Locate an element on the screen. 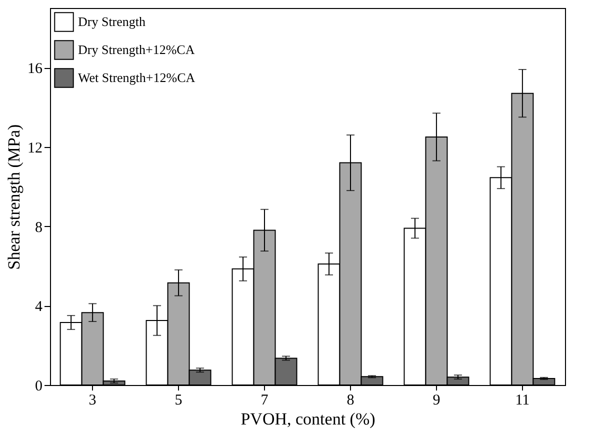 The image size is (603, 434). y-tick-label: 0 is located at coordinates (38, 386).